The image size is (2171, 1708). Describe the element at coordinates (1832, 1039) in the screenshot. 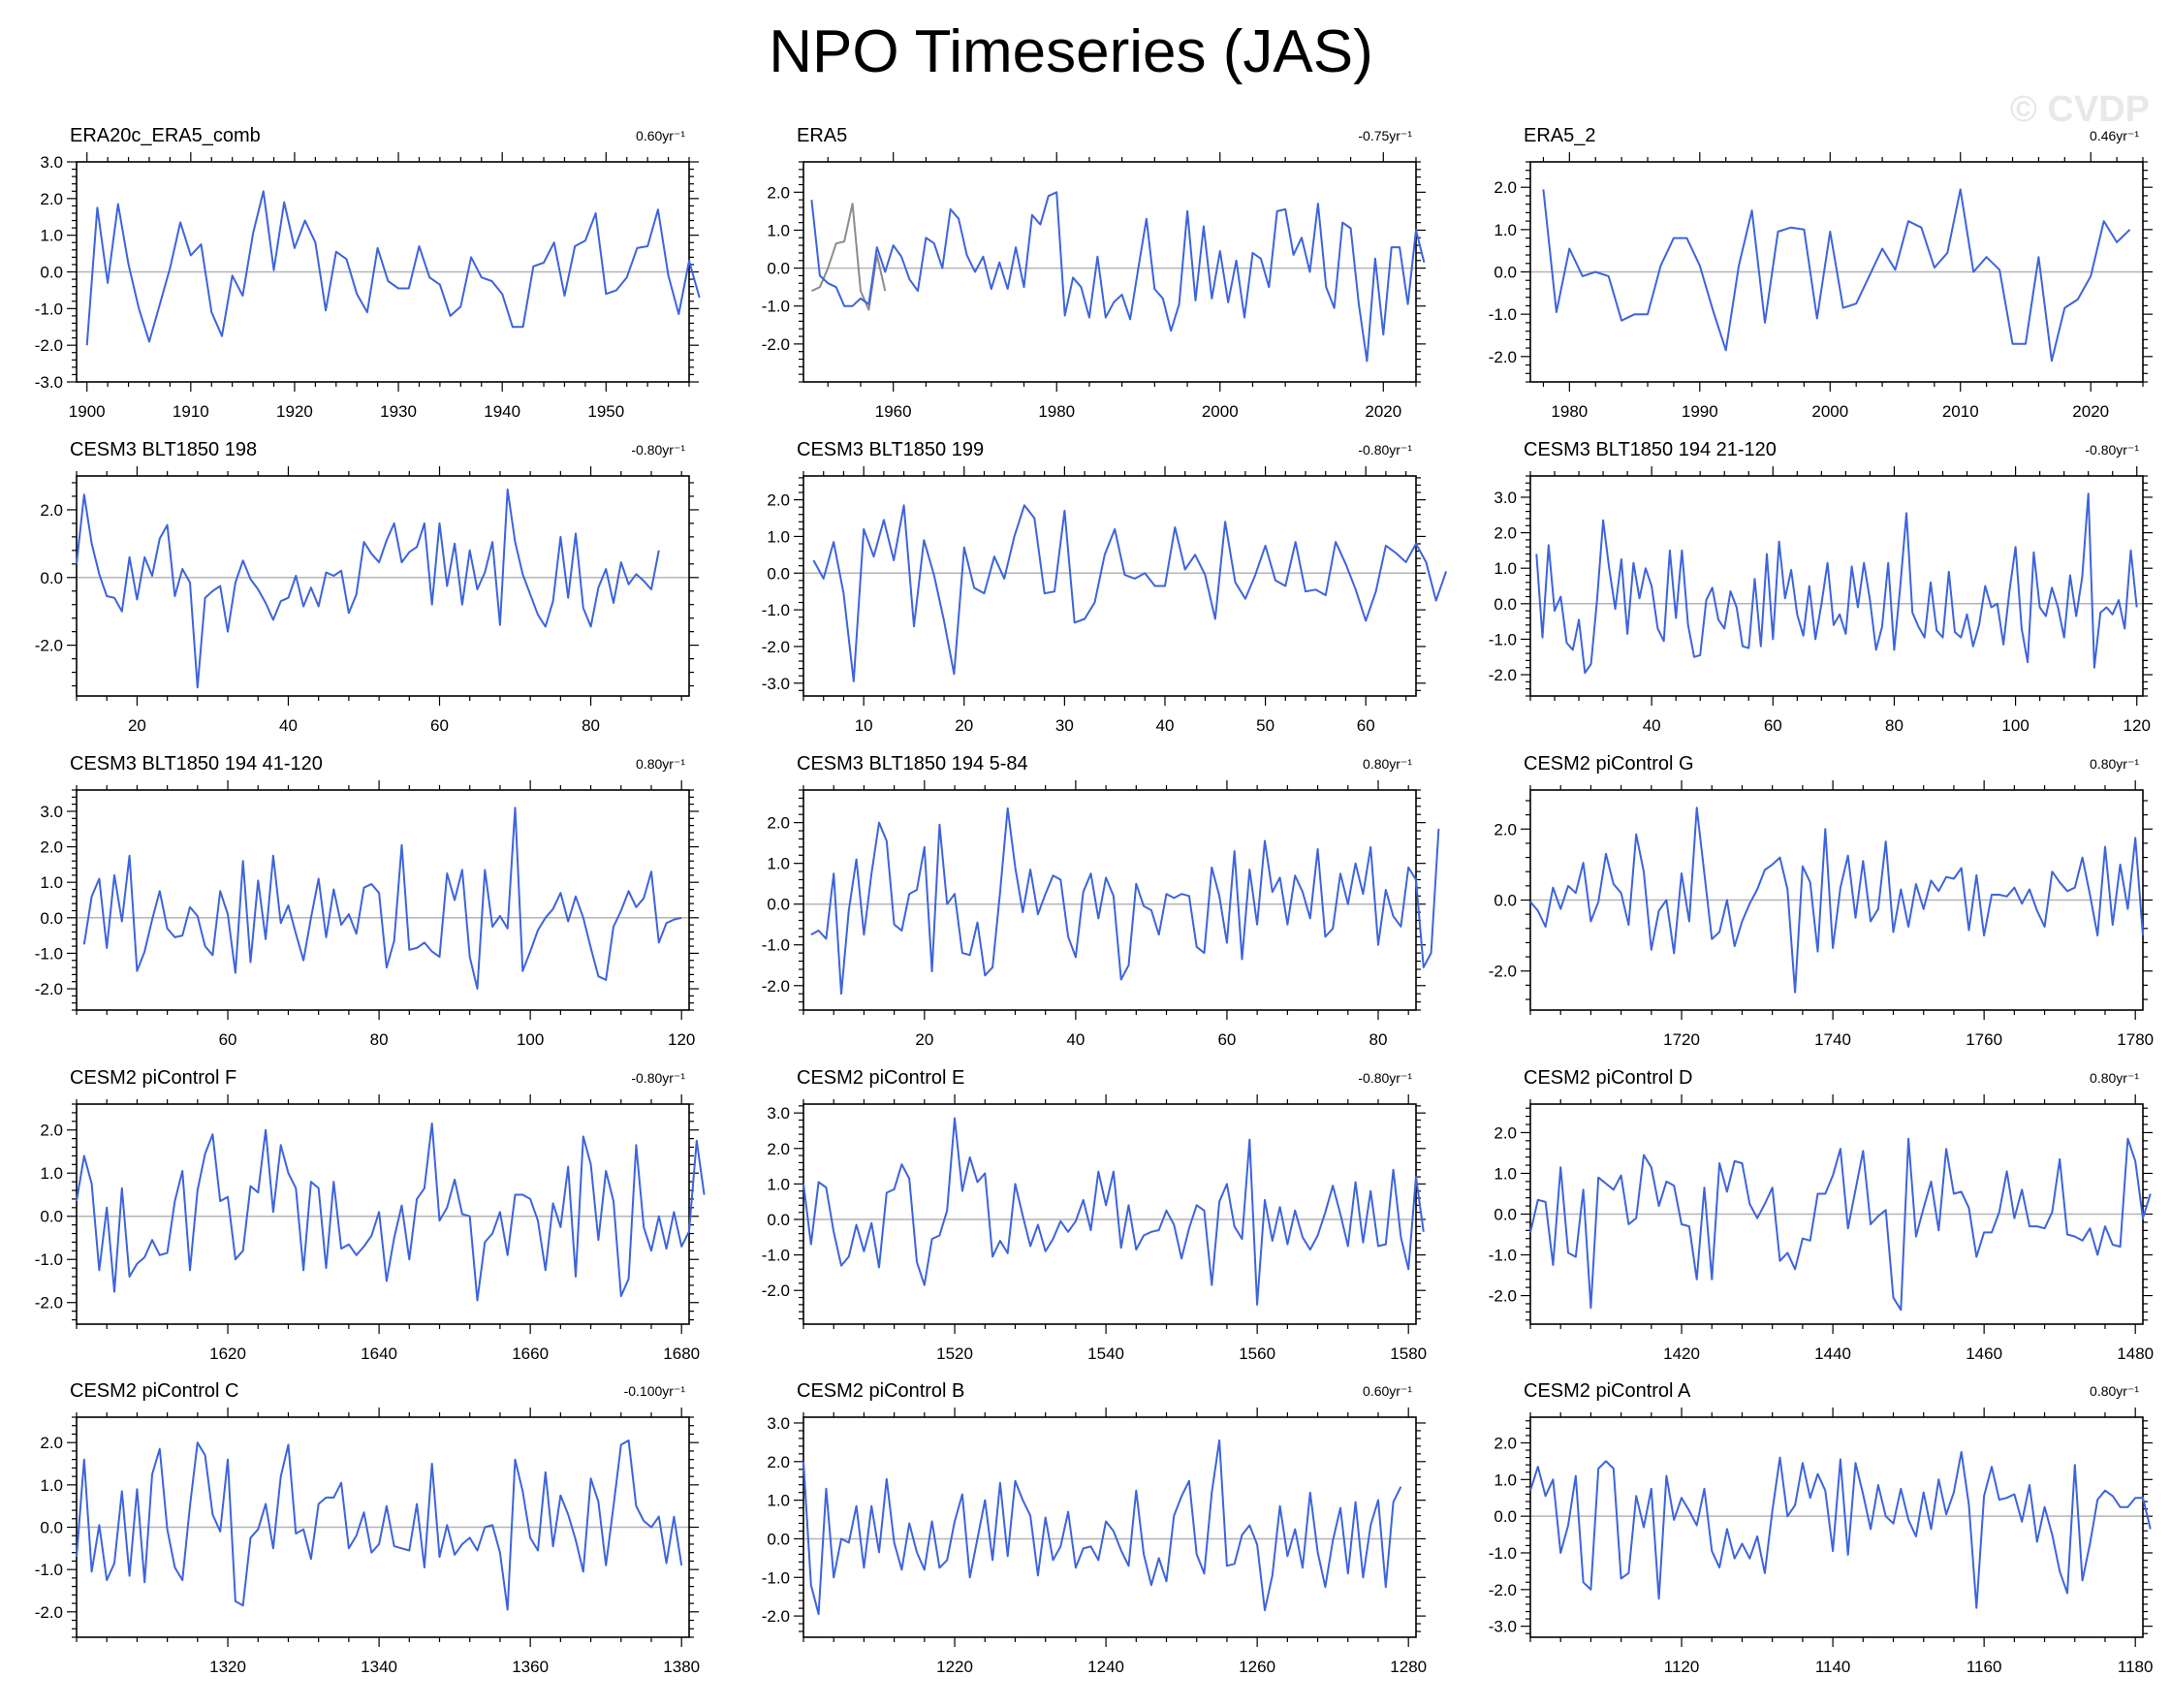

I see `x-tick-label: 1740` at that location.